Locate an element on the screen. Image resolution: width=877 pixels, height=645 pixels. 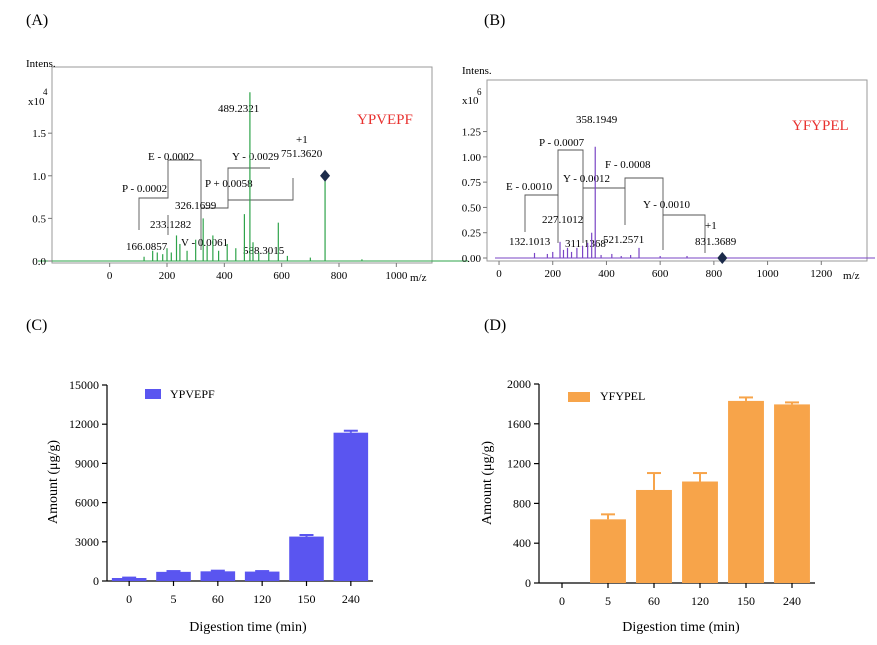
peptide-title-b: YFYPEL is located at coordinates (820, 126).